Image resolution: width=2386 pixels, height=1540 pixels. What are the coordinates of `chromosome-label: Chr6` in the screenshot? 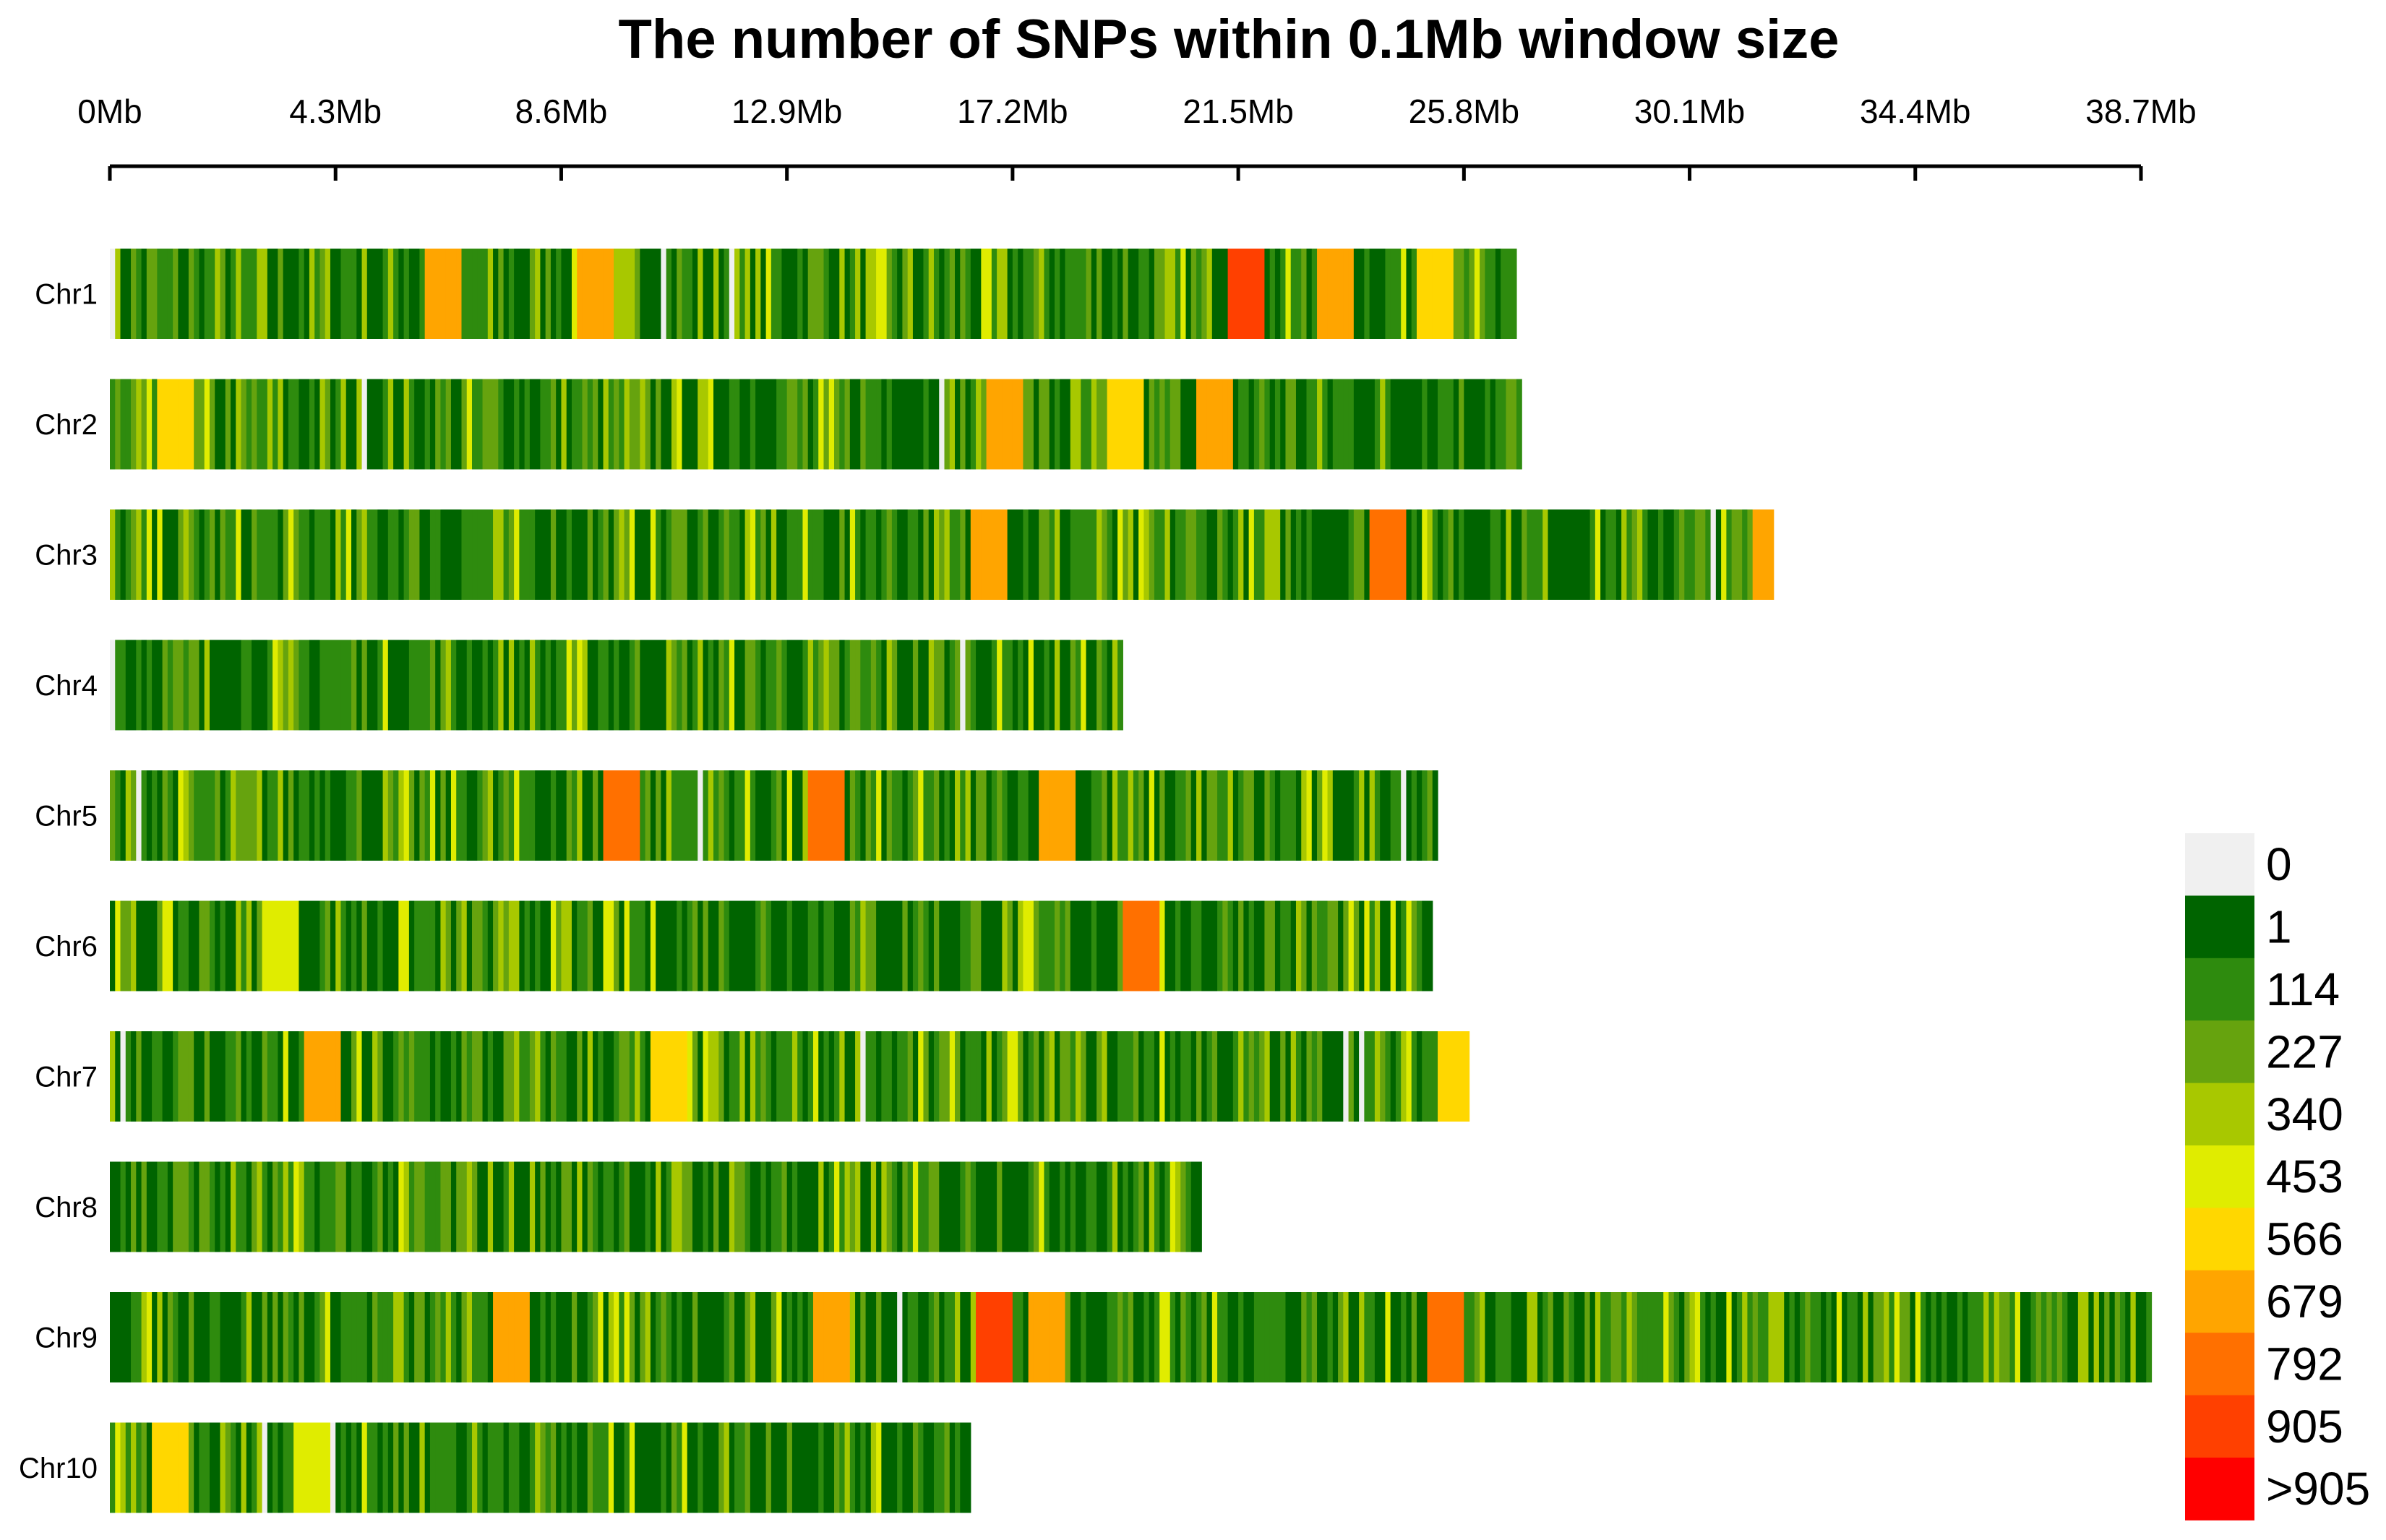 It's located at (66, 947).